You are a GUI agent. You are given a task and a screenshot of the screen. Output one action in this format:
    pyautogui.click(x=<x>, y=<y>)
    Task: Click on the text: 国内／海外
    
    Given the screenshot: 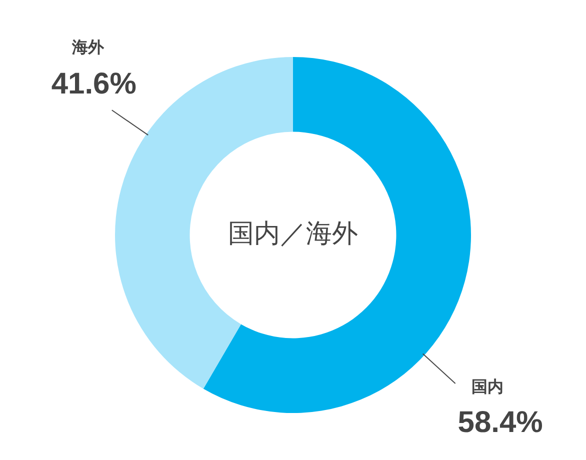 What is the action you would take?
    pyautogui.click(x=293, y=233)
    